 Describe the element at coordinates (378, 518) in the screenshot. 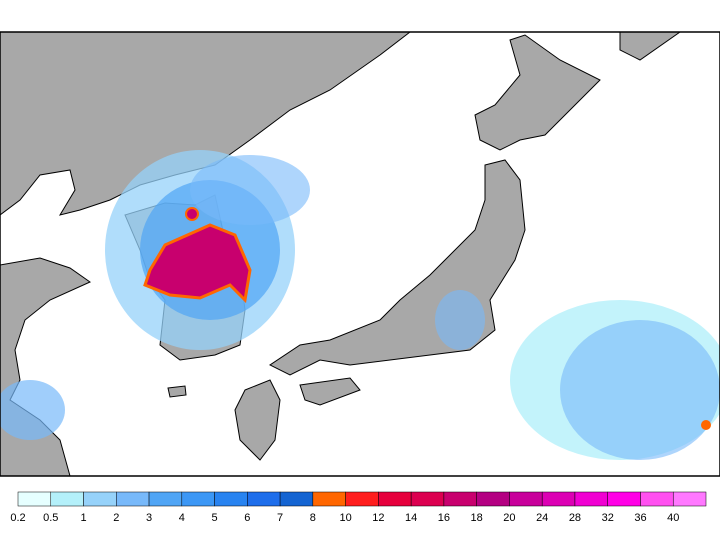

I see `colorbar-label: 12` at that location.